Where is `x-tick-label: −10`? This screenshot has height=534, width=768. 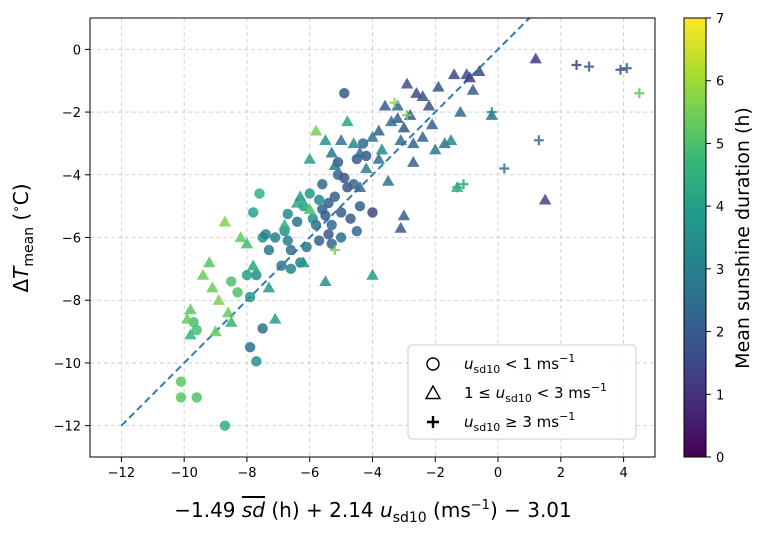
x-tick-label: −10 is located at coordinates (183, 473).